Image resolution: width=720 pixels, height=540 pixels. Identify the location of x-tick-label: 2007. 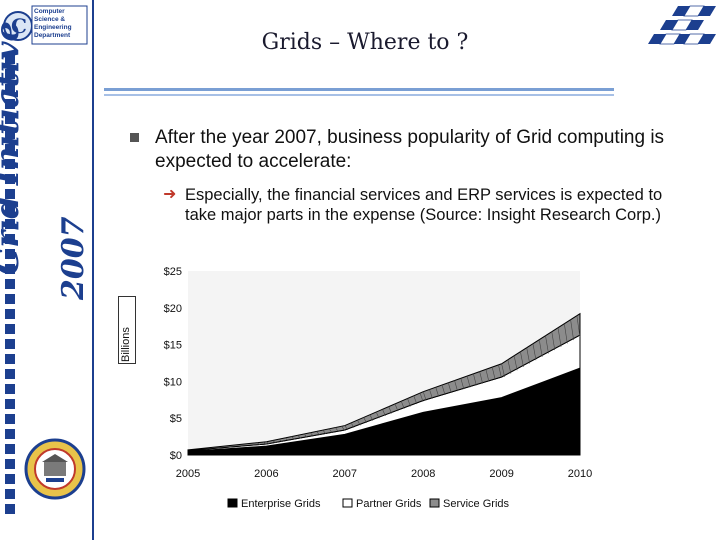
(345, 474).